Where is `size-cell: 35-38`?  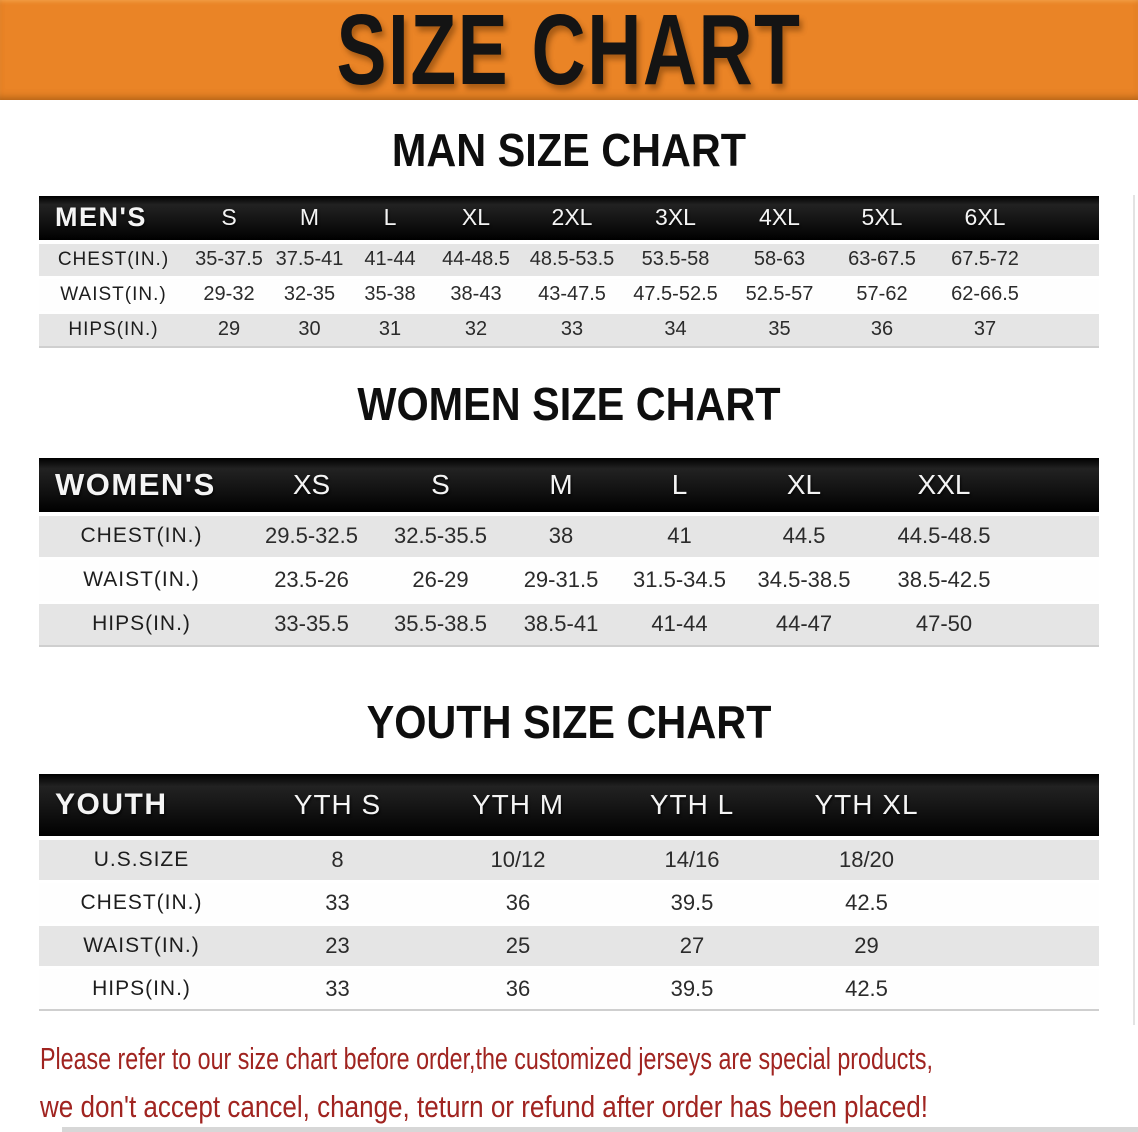 size-cell: 35-38 is located at coordinates (390, 293).